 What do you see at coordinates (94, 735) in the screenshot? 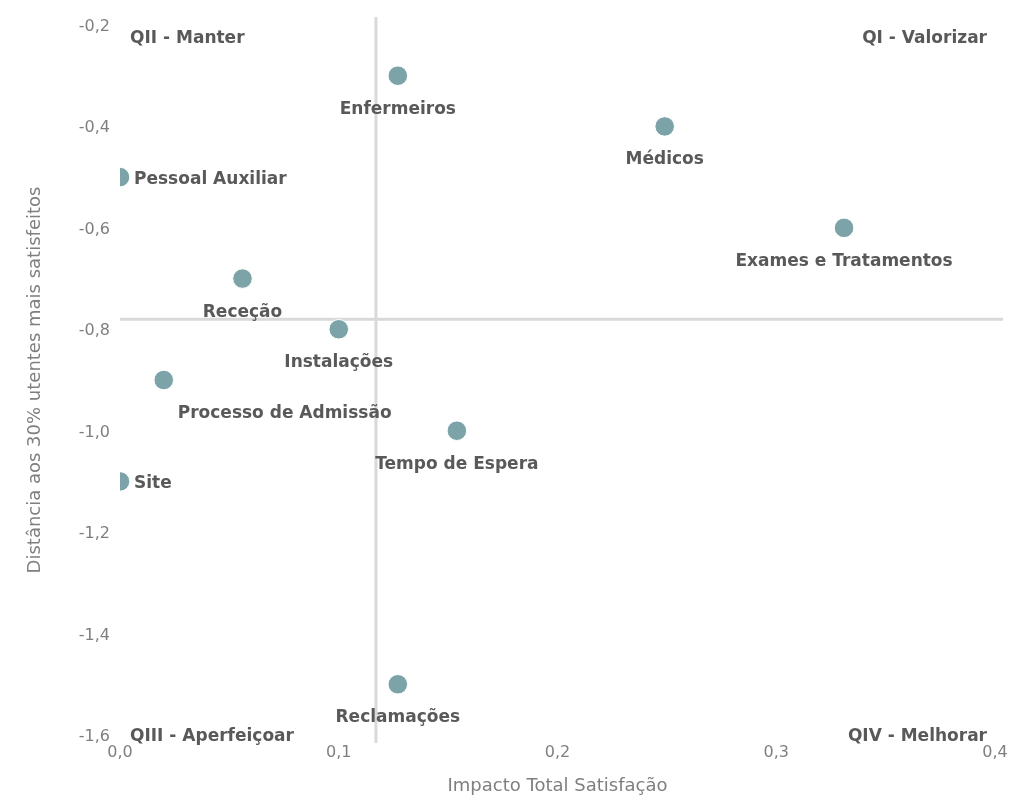
I see `y-tick-label: -1,6` at bounding box center [94, 735].